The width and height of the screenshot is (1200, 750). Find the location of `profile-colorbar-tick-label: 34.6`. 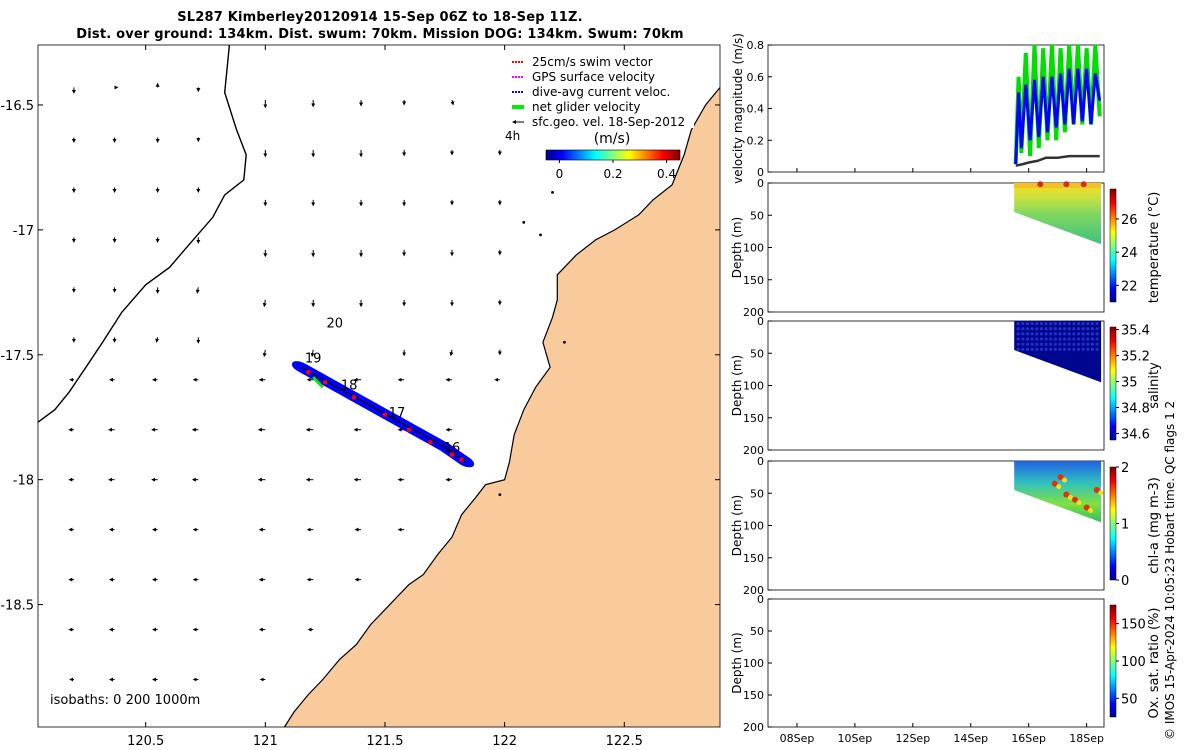

profile-colorbar-tick-label: 34.6 is located at coordinates (1135, 435).